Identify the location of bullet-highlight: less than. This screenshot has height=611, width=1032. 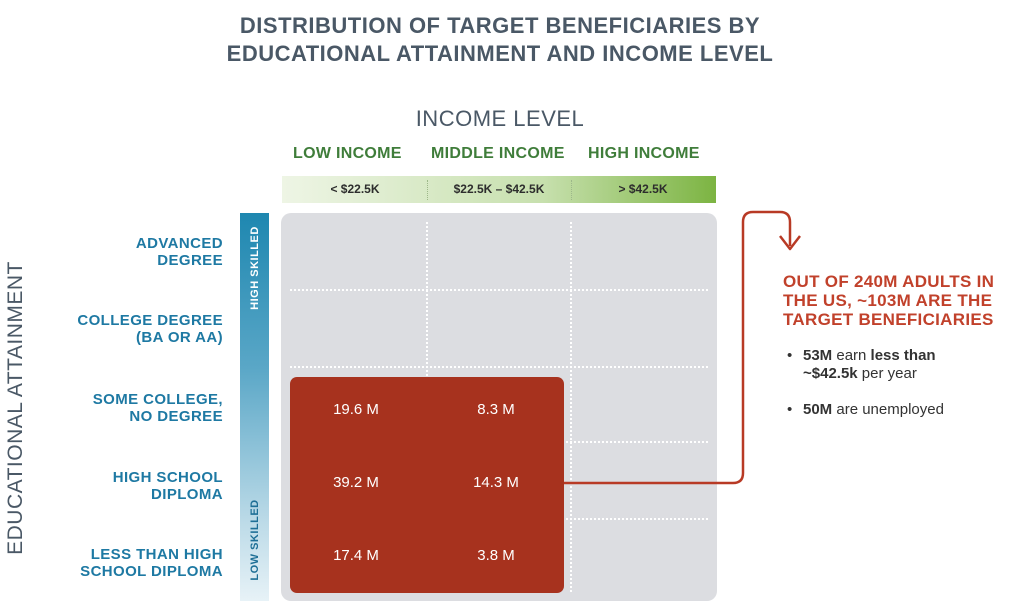
(903, 355).